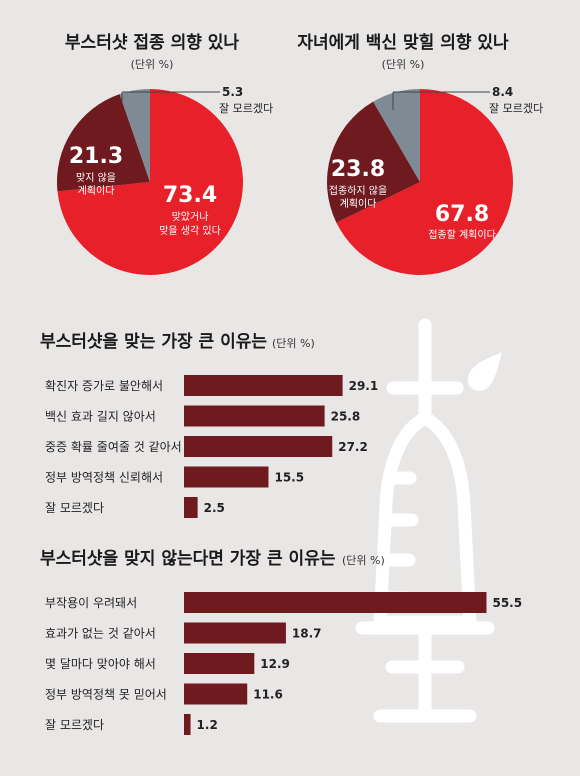 The width and height of the screenshot is (580, 776). I want to click on bar-value-label: 29.1, so click(364, 386).